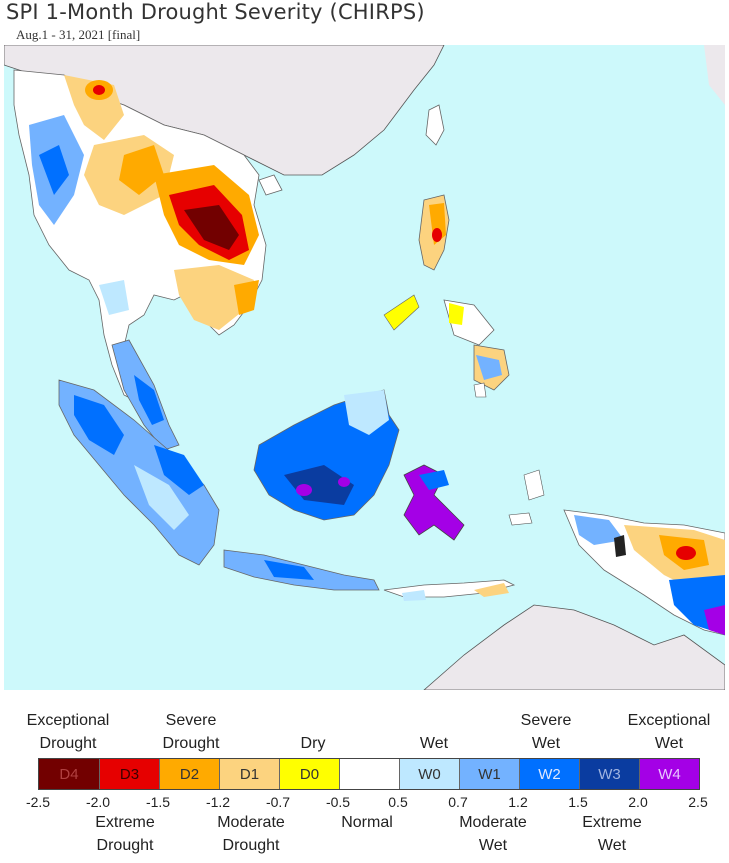 This screenshot has width=729, height=863. I want to click on new-guinea-extreme, so click(686, 553).